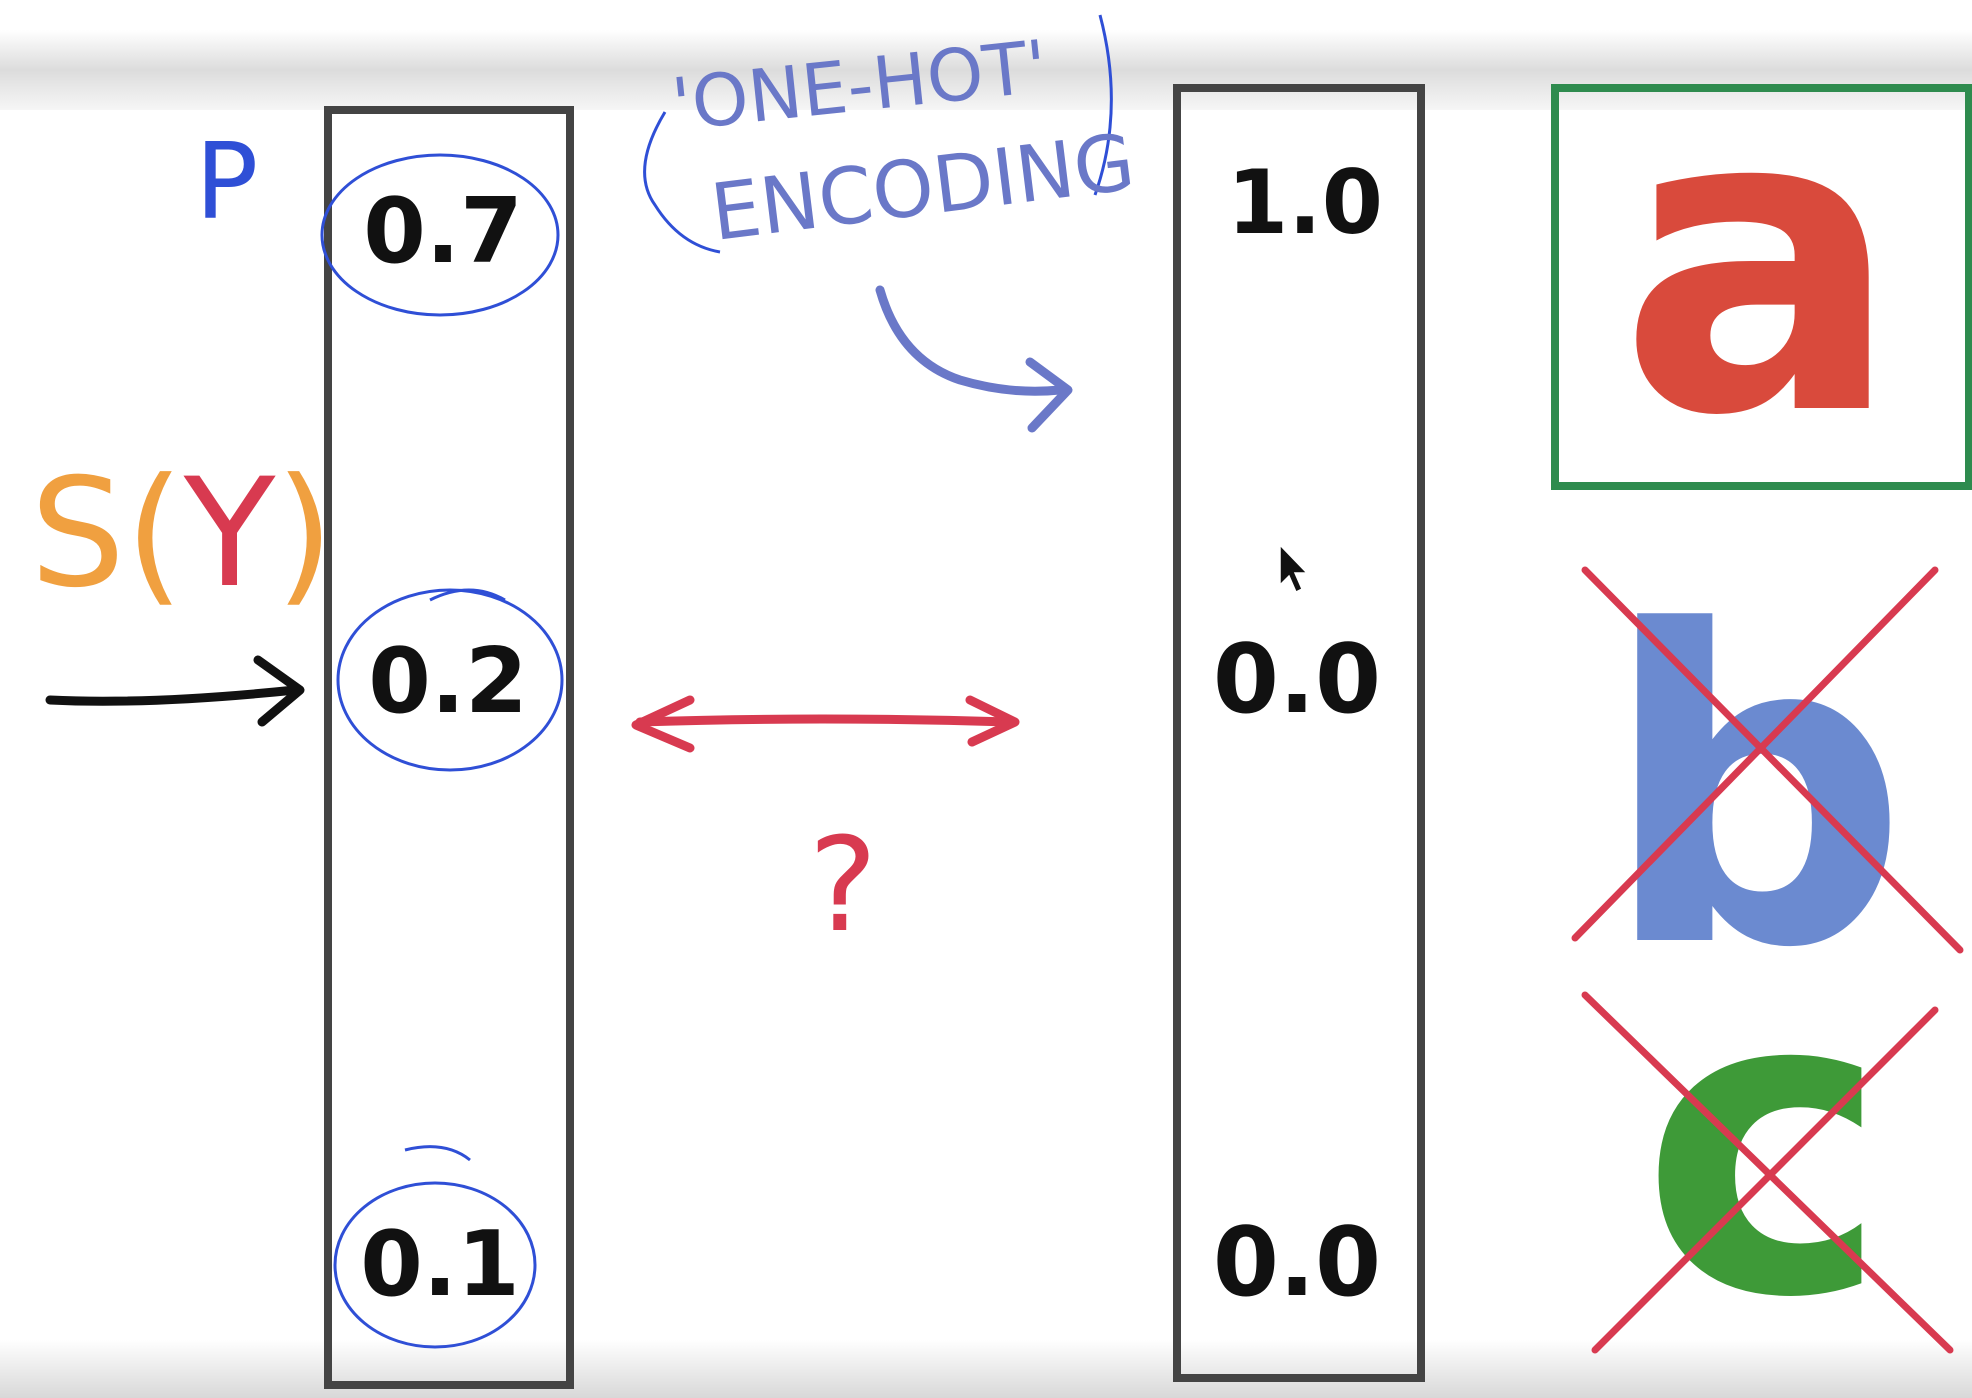 This screenshot has height=1398, width=1972. What do you see at coordinates (1765, 1145) in the screenshot?
I see `letter-c: c` at bounding box center [1765, 1145].